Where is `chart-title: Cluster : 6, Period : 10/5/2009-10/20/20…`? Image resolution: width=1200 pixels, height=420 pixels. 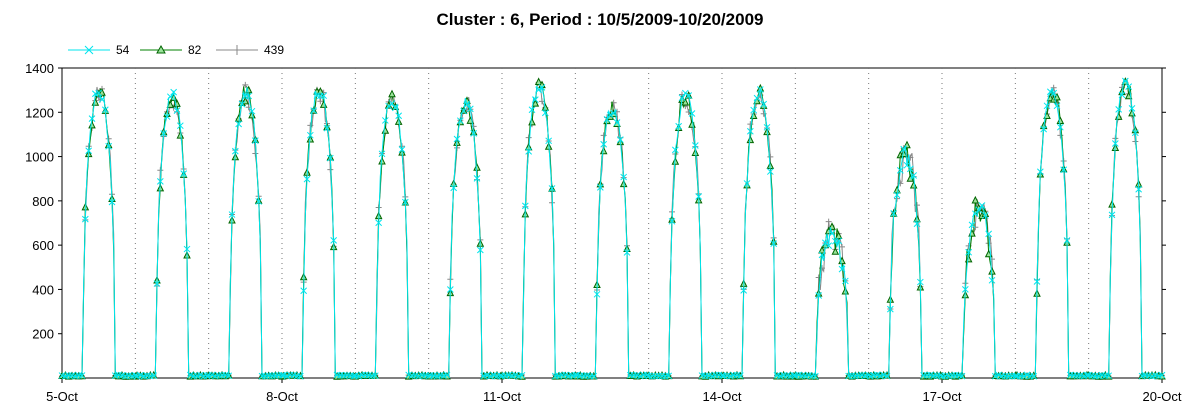
chart-title: Cluster : 6, Period : 10/5/2009-10/20/20… is located at coordinates (600, 19).